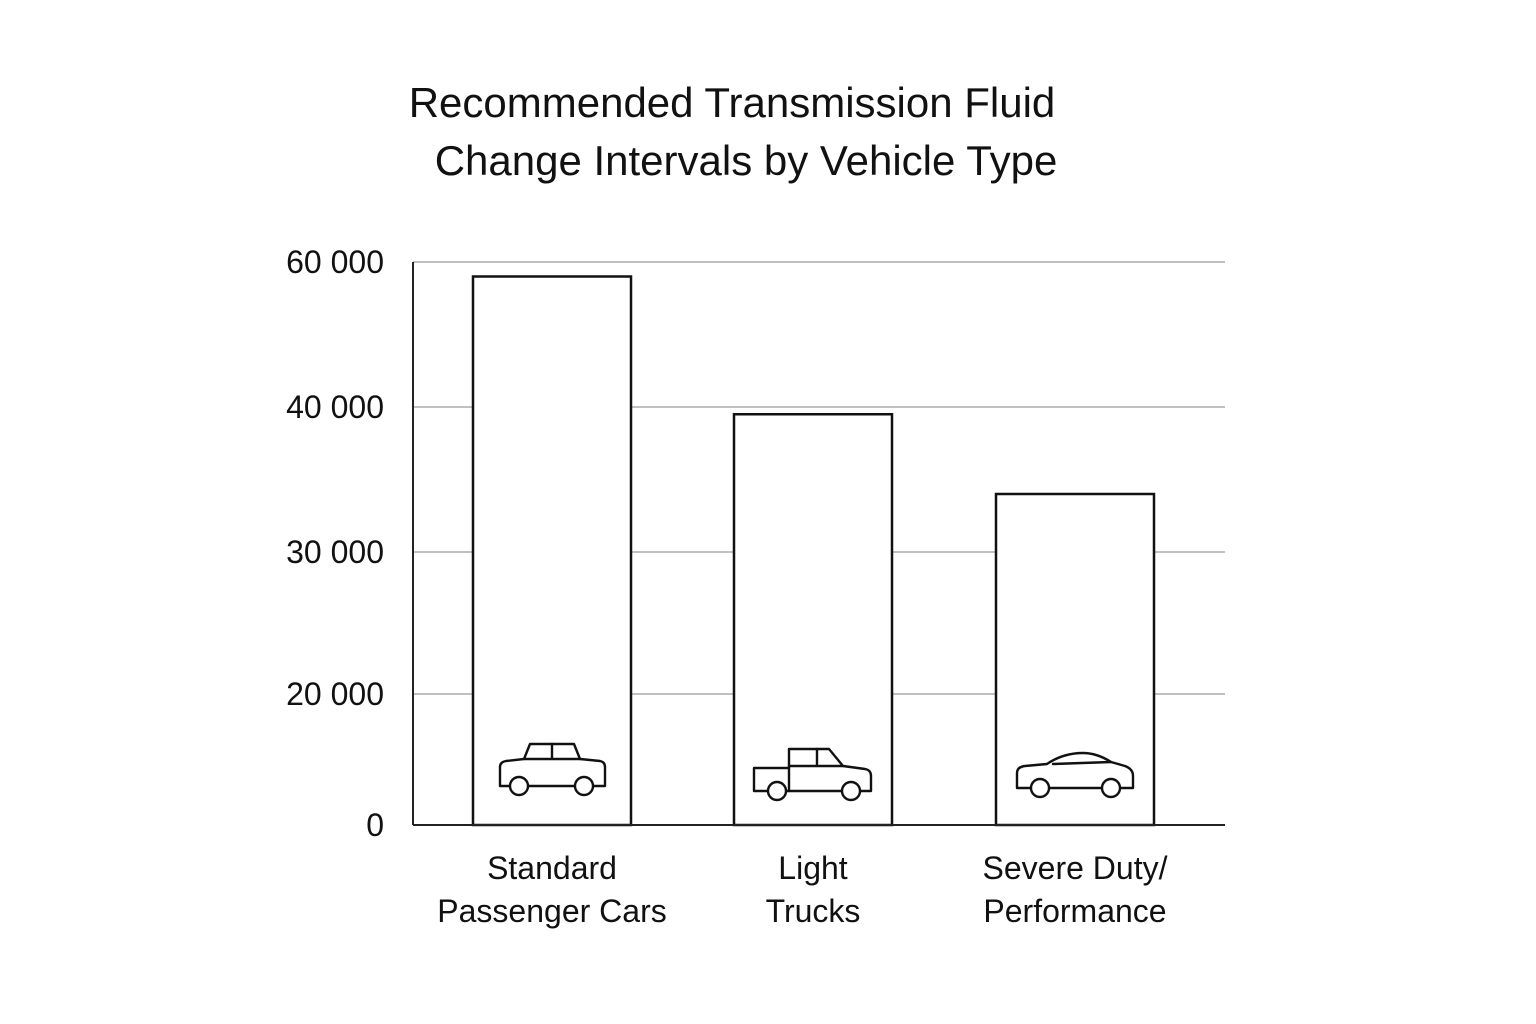 This screenshot has height=1024, width=1536. What do you see at coordinates (551, 911) in the screenshot?
I see `x-category-label: Passenger Cars` at bounding box center [551, 911].